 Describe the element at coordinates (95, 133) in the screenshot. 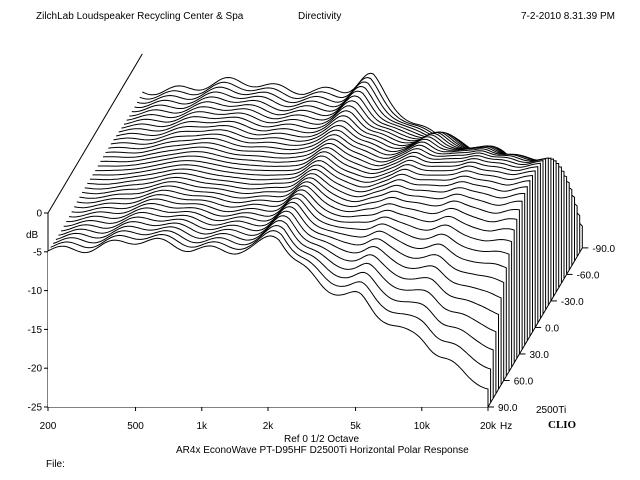

I see `depth-axis-top` at that location.